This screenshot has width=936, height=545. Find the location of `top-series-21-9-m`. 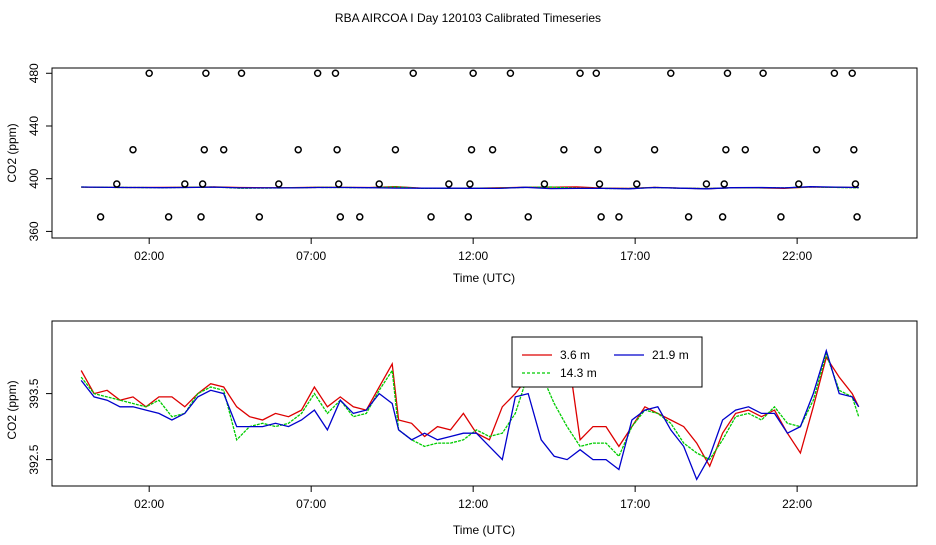

top-series-21-9-m is located at coordinates (470, 188).